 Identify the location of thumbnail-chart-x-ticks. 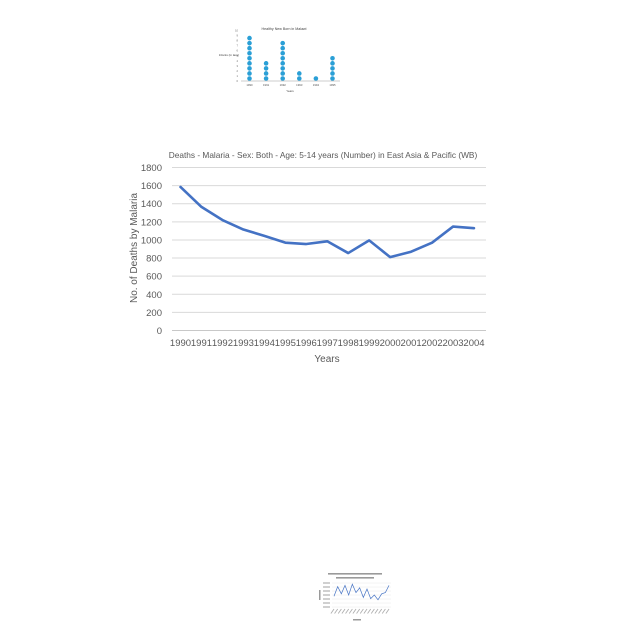
(360, 611).